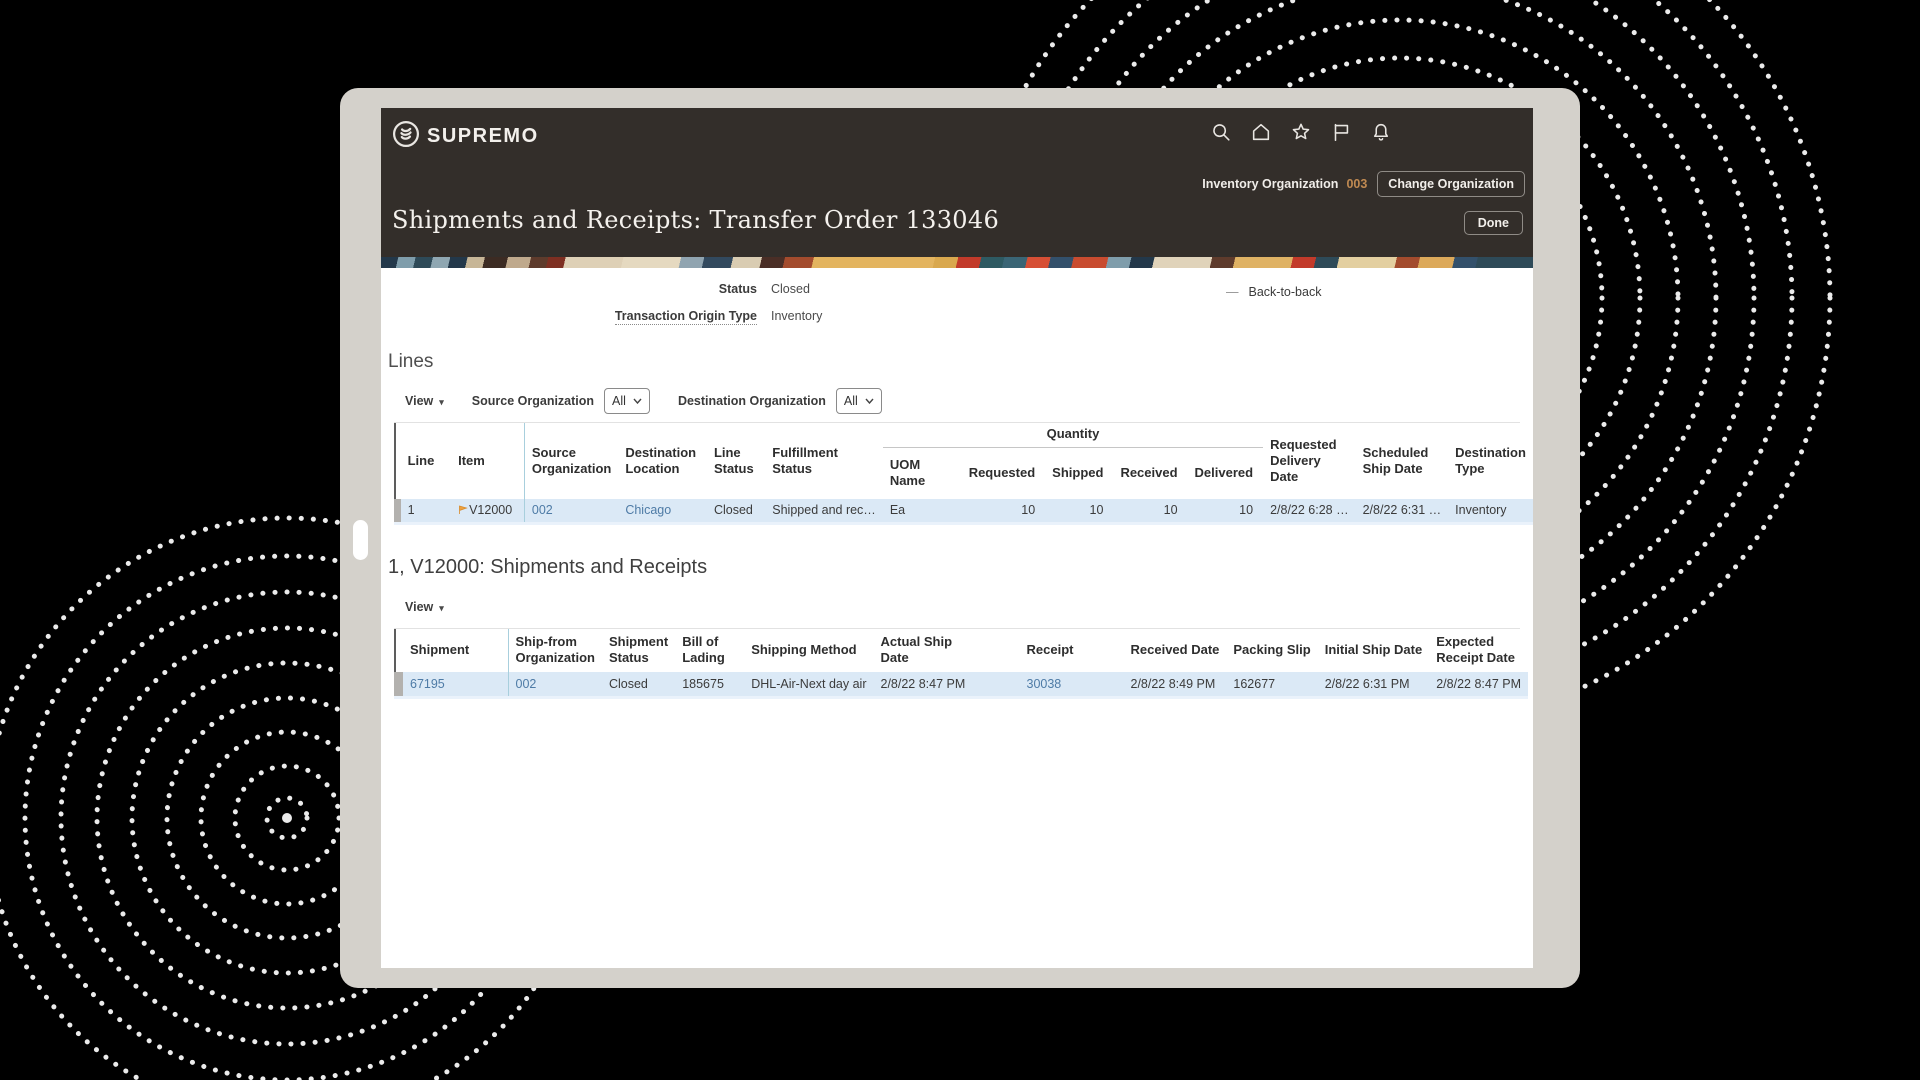 This screenshot has width=1920, height=1080. Describe the element at coordinates (858, 401) in the screenshot. I see `destination-organization-select: All` at that location.